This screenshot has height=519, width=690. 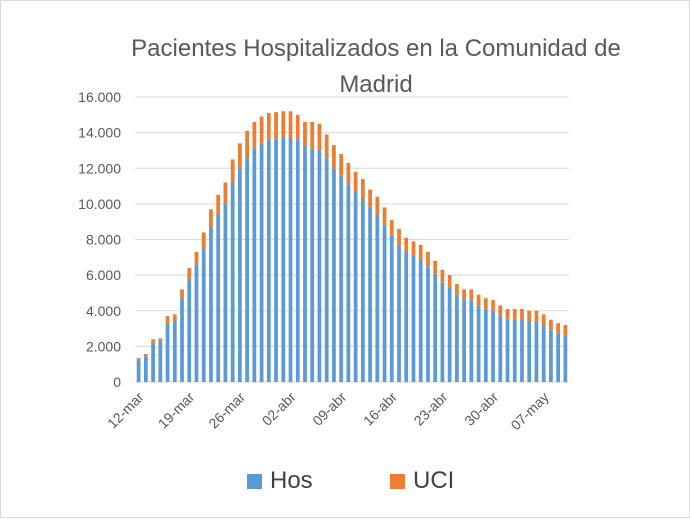 I want to click on chart-legend: Hos UCI, so click(x=345, y=481).